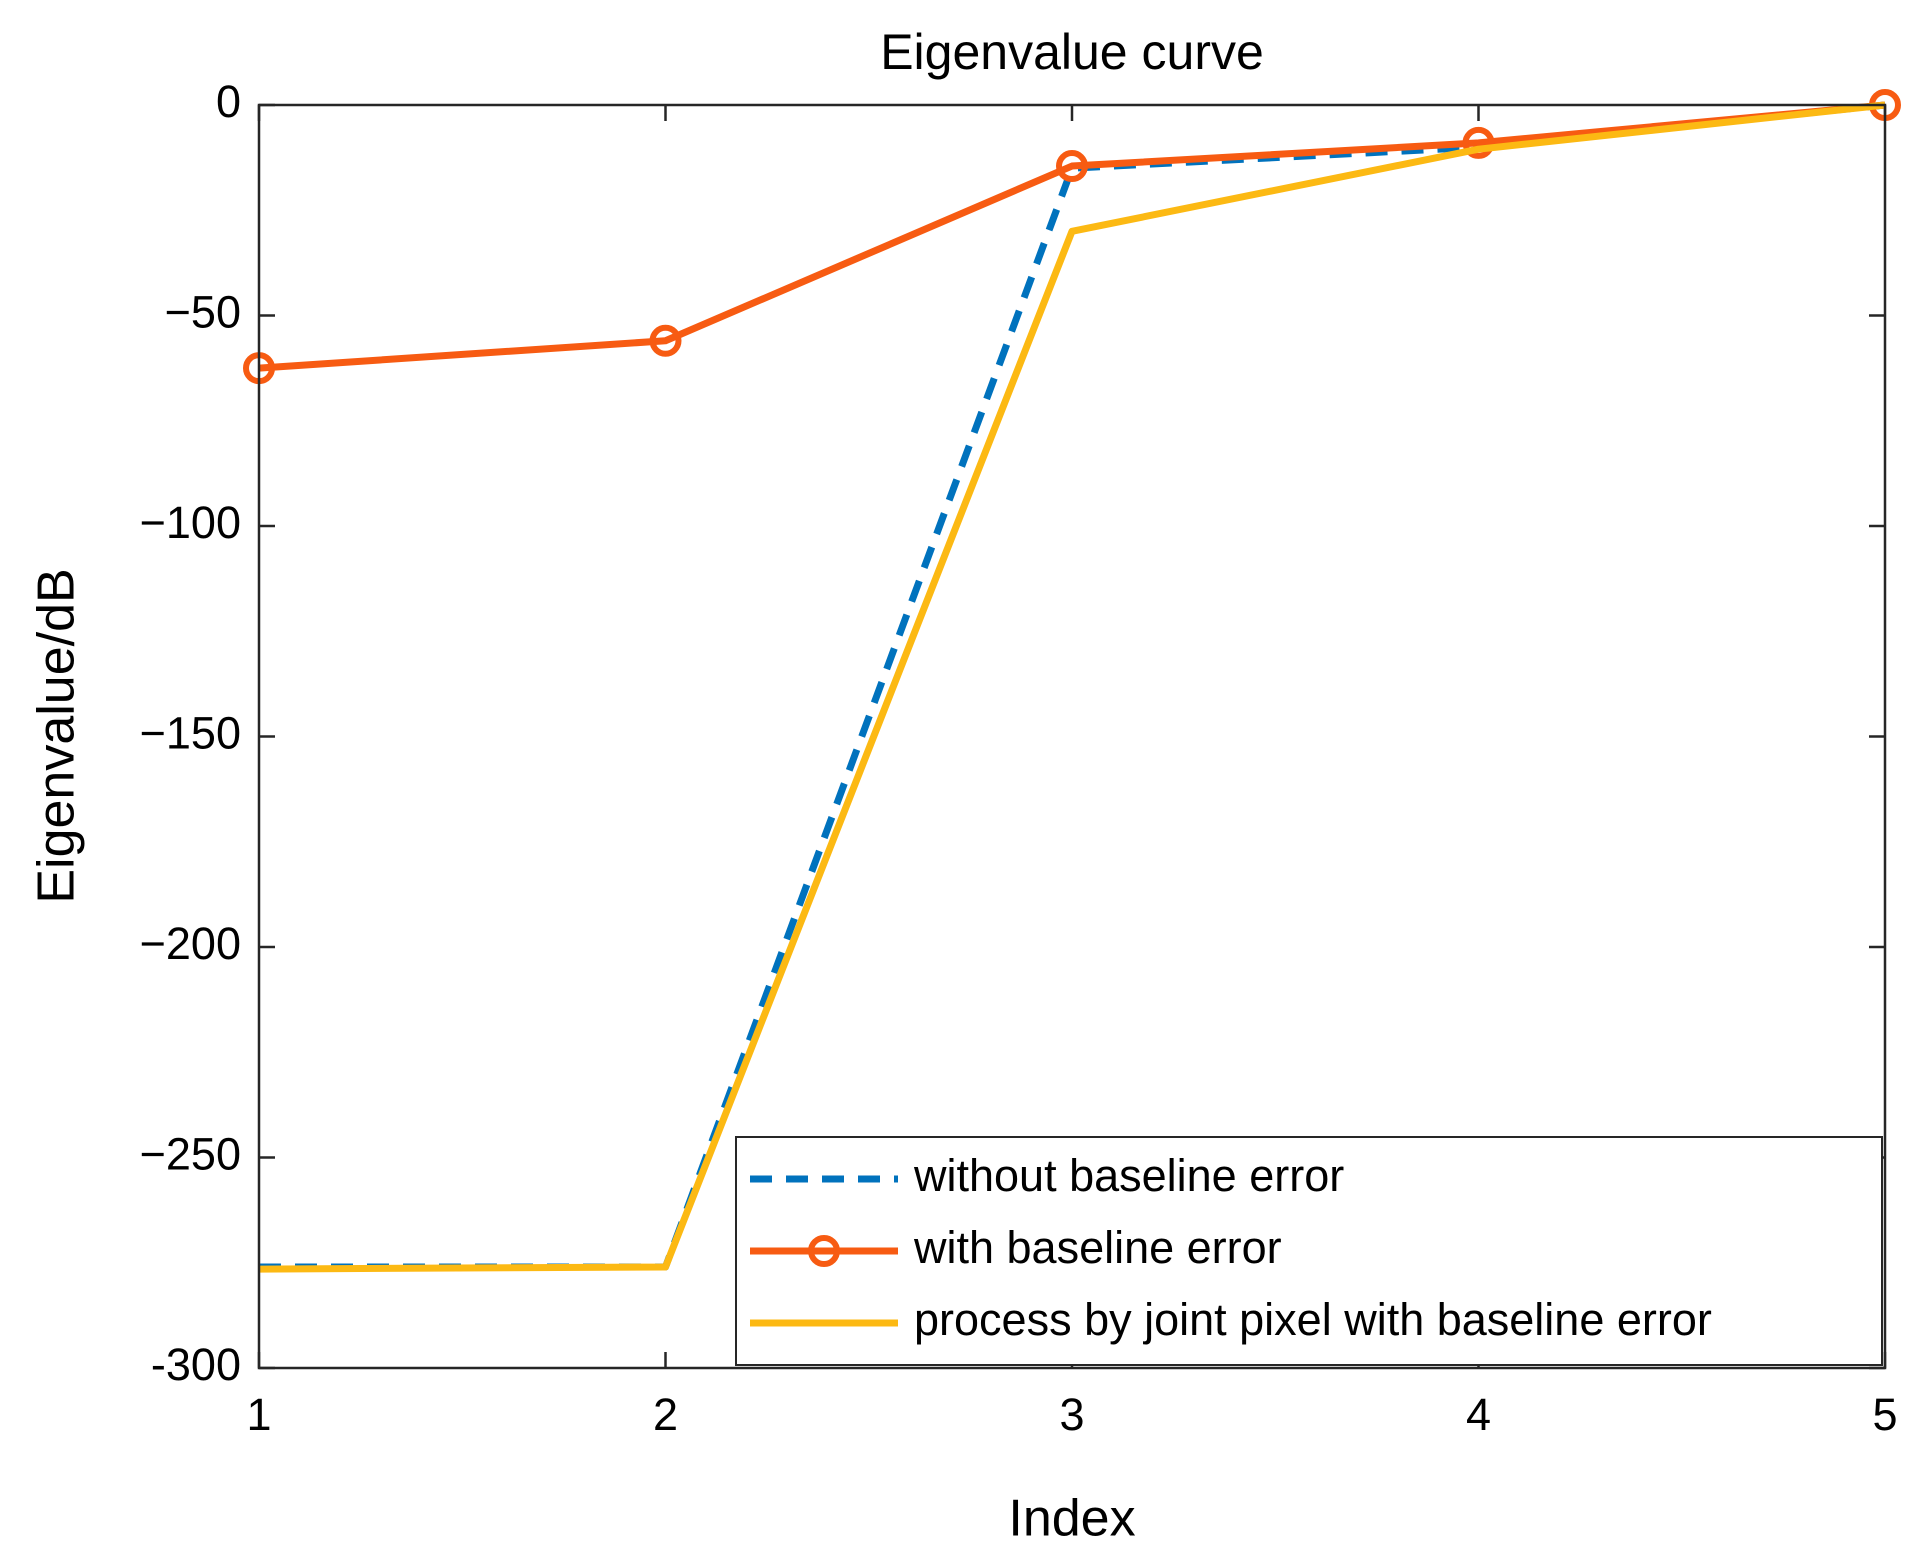 The height and width of the screenshot is (1568, 1926). Describe the element at coordinates (1072, 236) in the screenshot. I see `series-line` at that location.